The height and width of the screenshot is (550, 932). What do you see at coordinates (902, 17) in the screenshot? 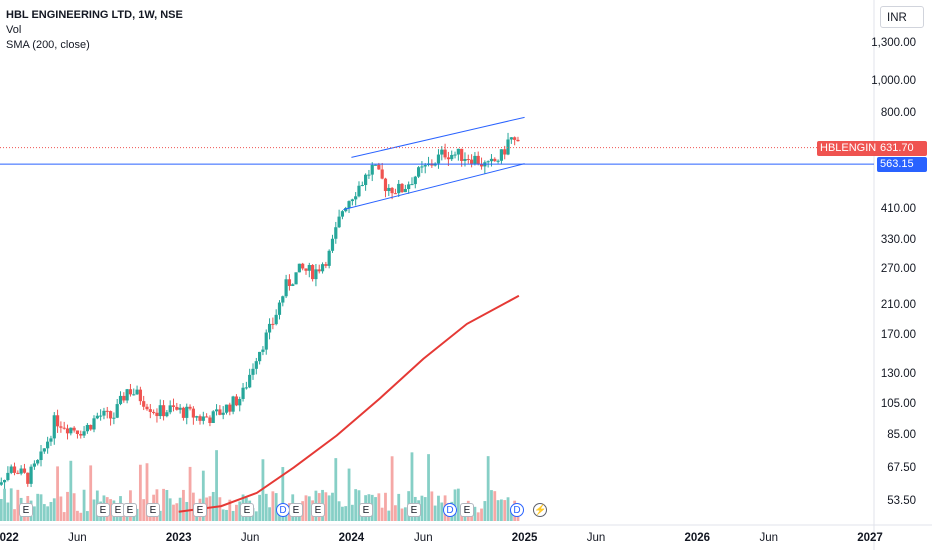
I see `currency-selector: INR` at bounding box center [902, 17].